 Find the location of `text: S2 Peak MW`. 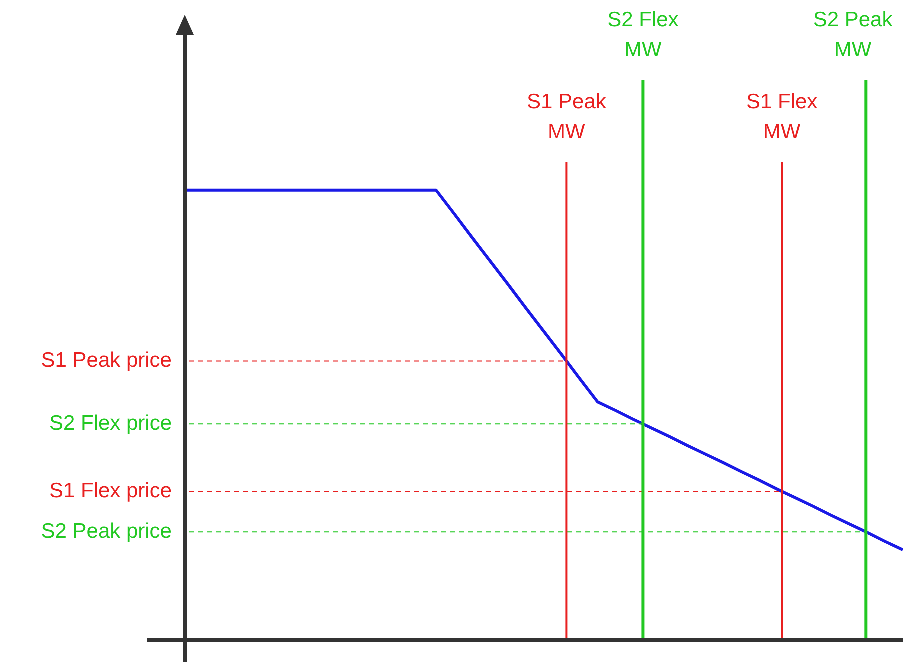

text: S2 Peak MW is located at coordinates (853, 35).